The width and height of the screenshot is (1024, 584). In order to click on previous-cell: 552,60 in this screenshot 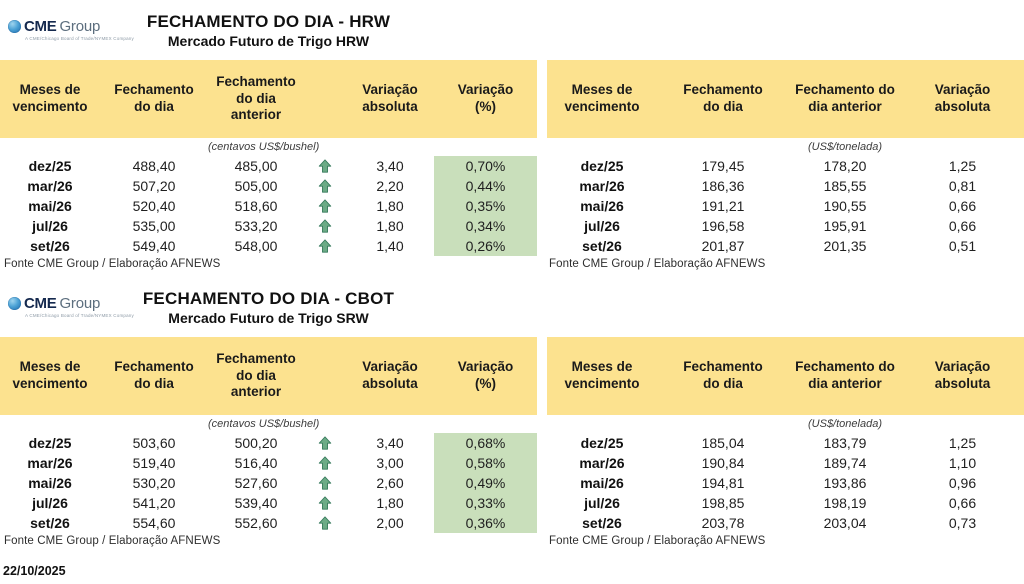, I will do `click(256, 523)`.